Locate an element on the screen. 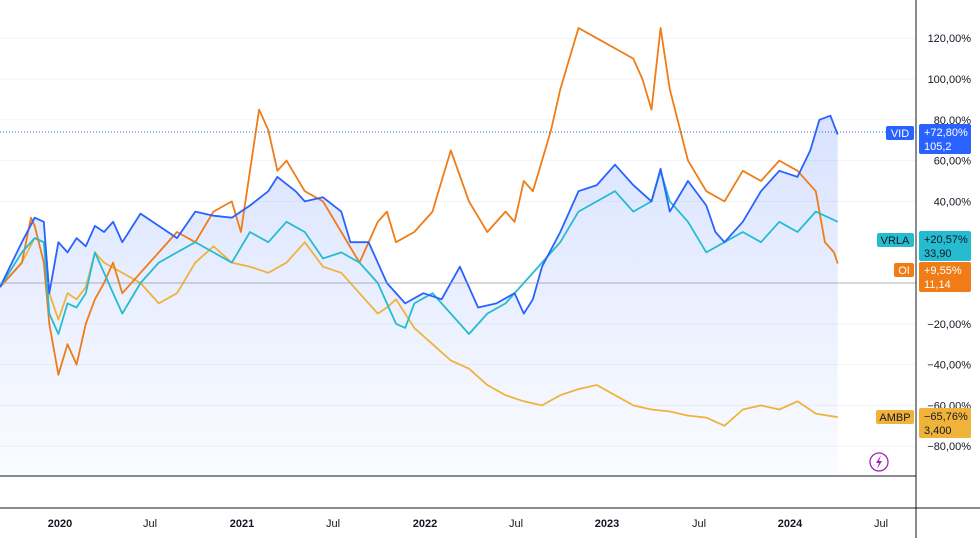 This screenshot has width=980, height=538. y-tick-label: −20,00% is located at coordinates (949, 325).